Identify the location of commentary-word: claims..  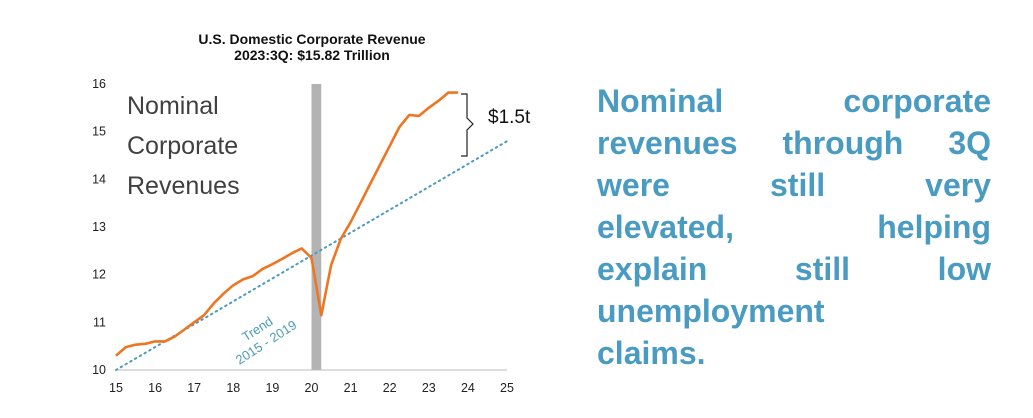
(651, 353).